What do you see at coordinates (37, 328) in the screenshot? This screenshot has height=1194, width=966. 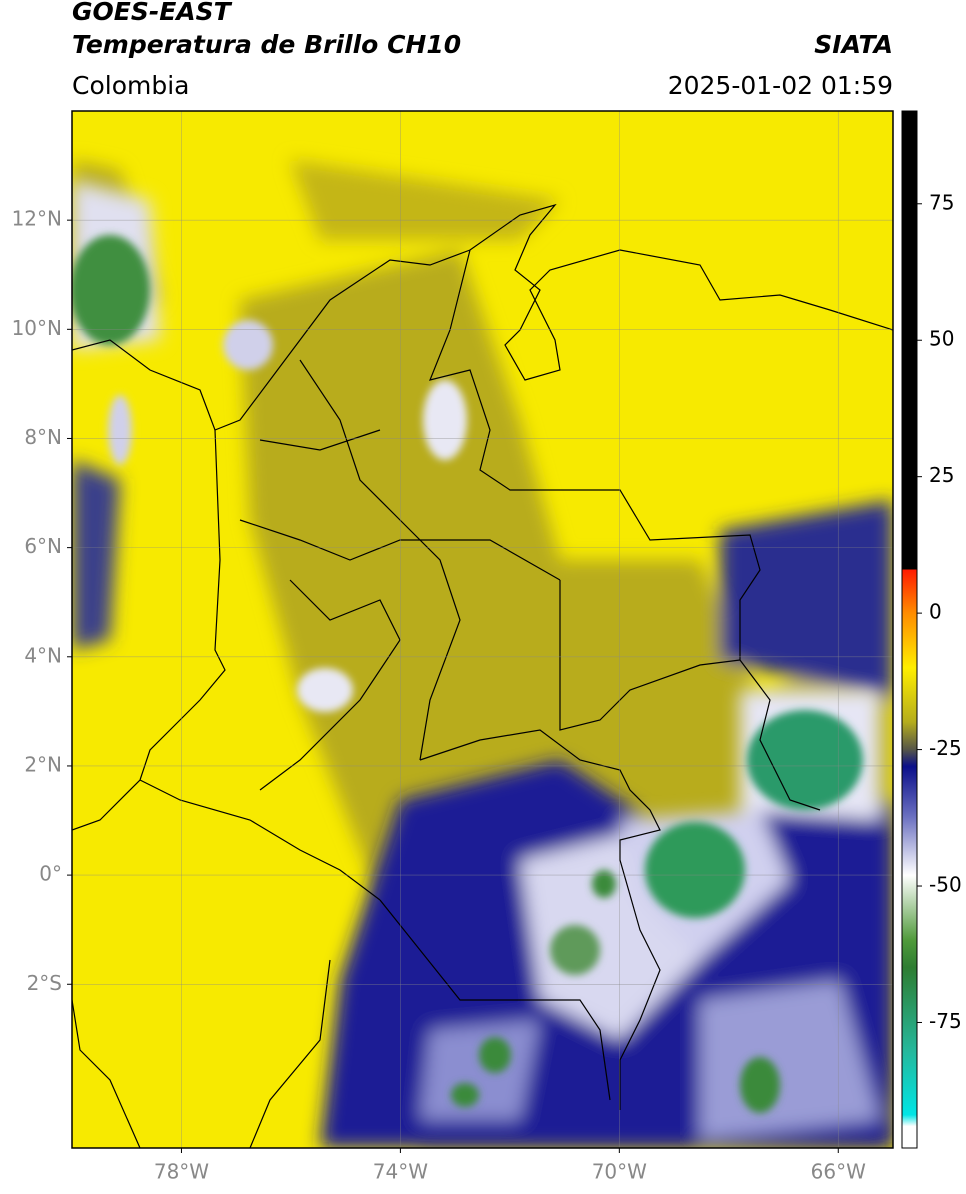 I see `y-tick-label: 10°N` at bounding box center [37, 328].